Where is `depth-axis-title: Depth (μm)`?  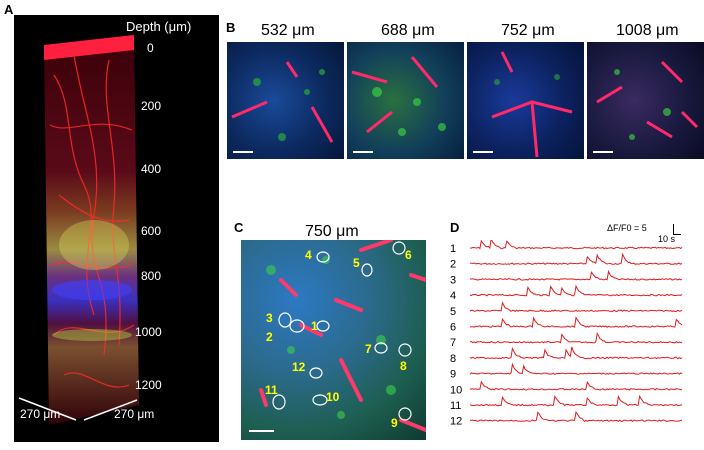
depth-axis-title: Depth (μm) is located at coordinates (159, 26).